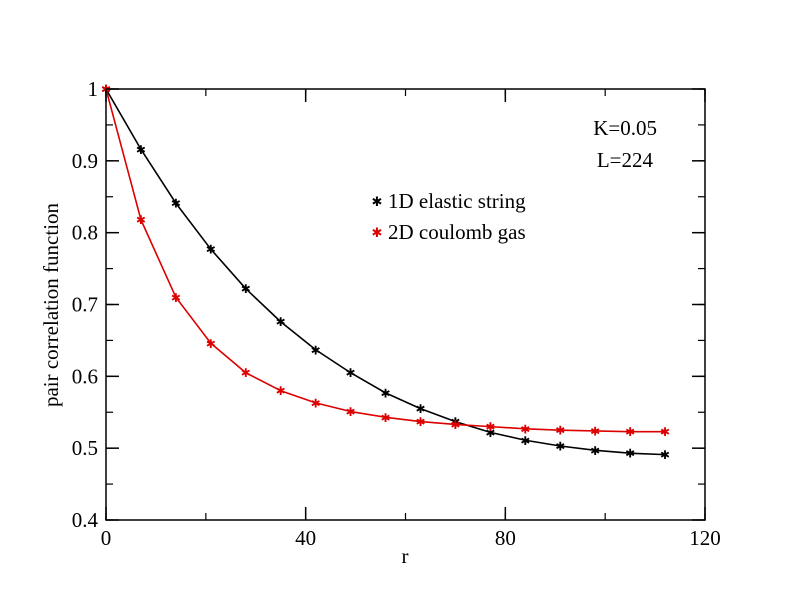  I want to click on legend-label-0: 1D elastic string, so click(457, 201).